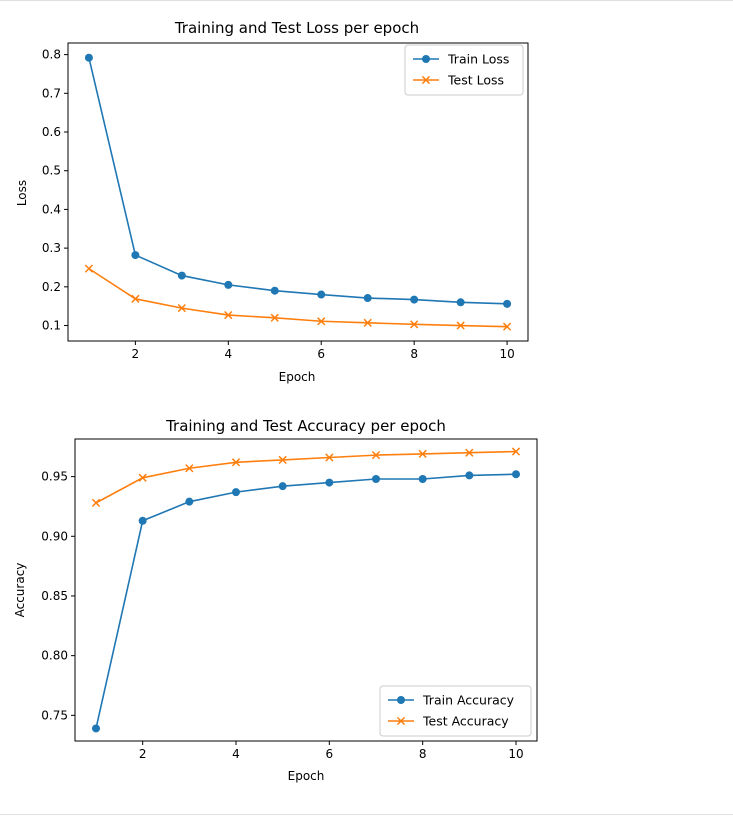 The width and height of the screenshot is (733, 817). What do you see at coordinates (366, 0) in the screenshot?
I see `output-top-border` at bounding box center [366, 0].